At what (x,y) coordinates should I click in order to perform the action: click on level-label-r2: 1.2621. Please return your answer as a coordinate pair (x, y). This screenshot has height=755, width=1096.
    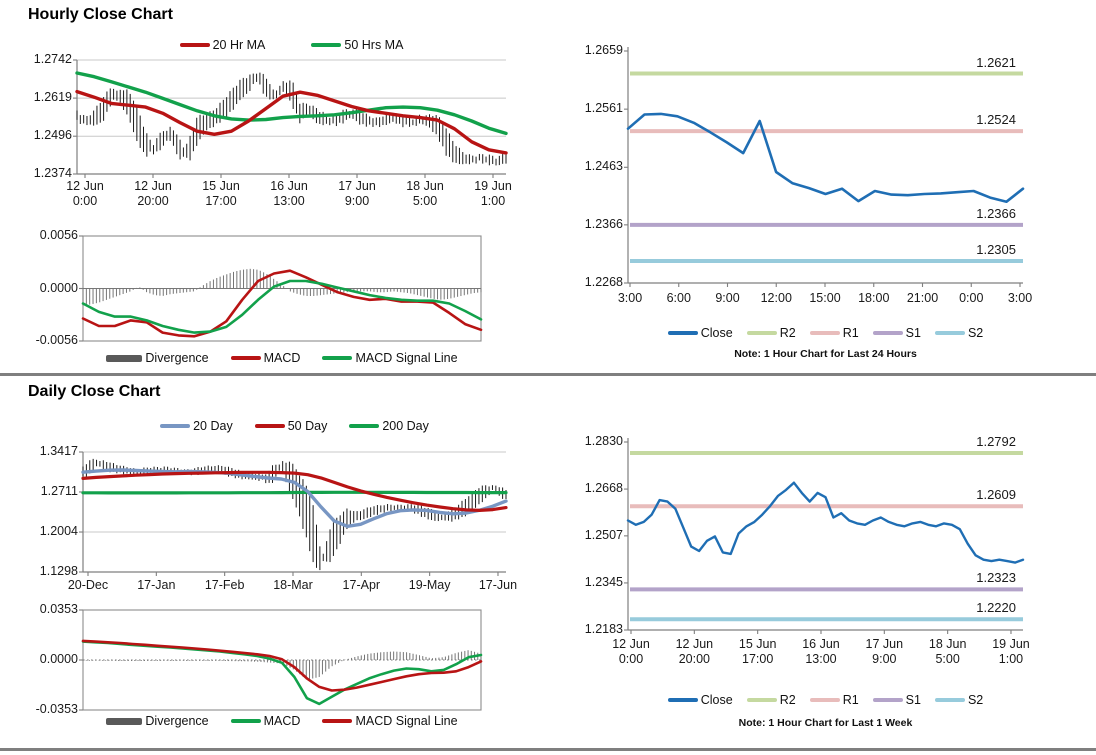
    Looking at the image, I should click on (996, 62).